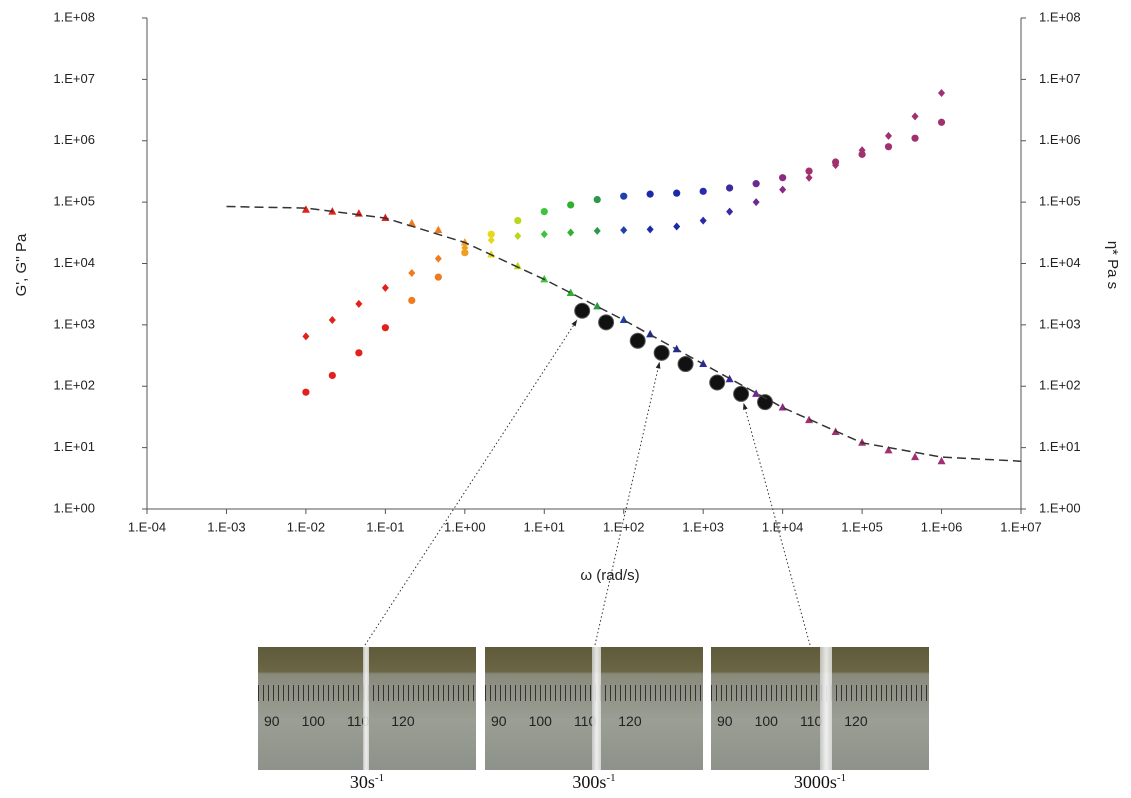 The width and height of the screenshot is (1131, 798). What do you see at coordinates (1060, 16) in the screenshot?
I see `y2-tick-label: 1.E+08` at bounding box center [1060, 16].